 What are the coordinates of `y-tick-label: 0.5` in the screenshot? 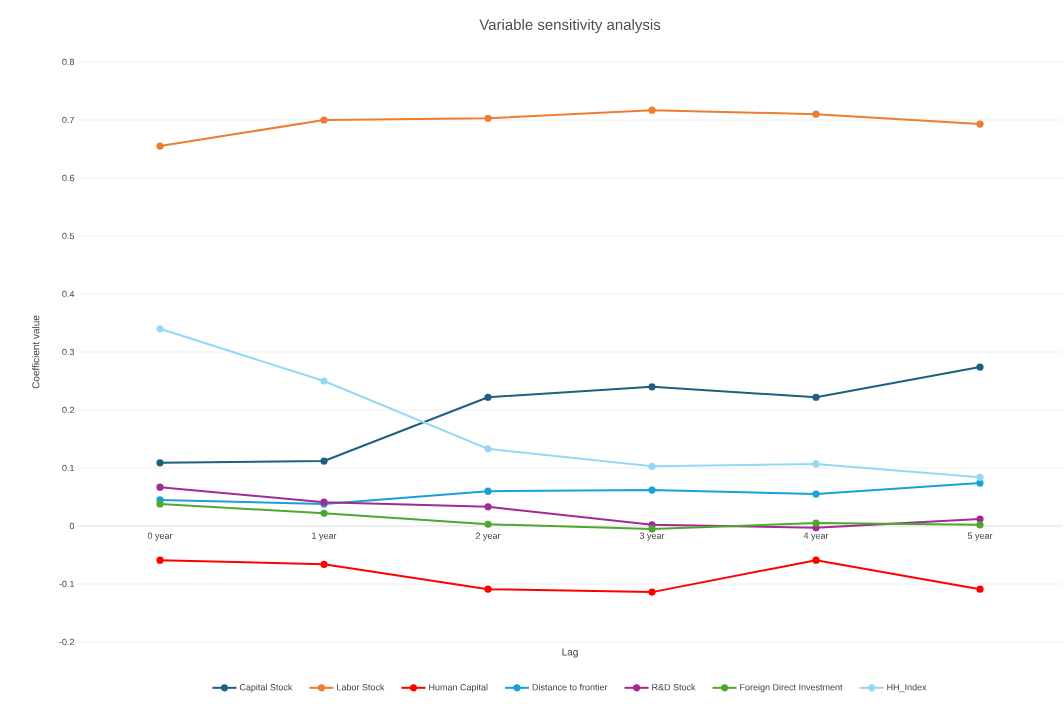 It's located at (68, 236).